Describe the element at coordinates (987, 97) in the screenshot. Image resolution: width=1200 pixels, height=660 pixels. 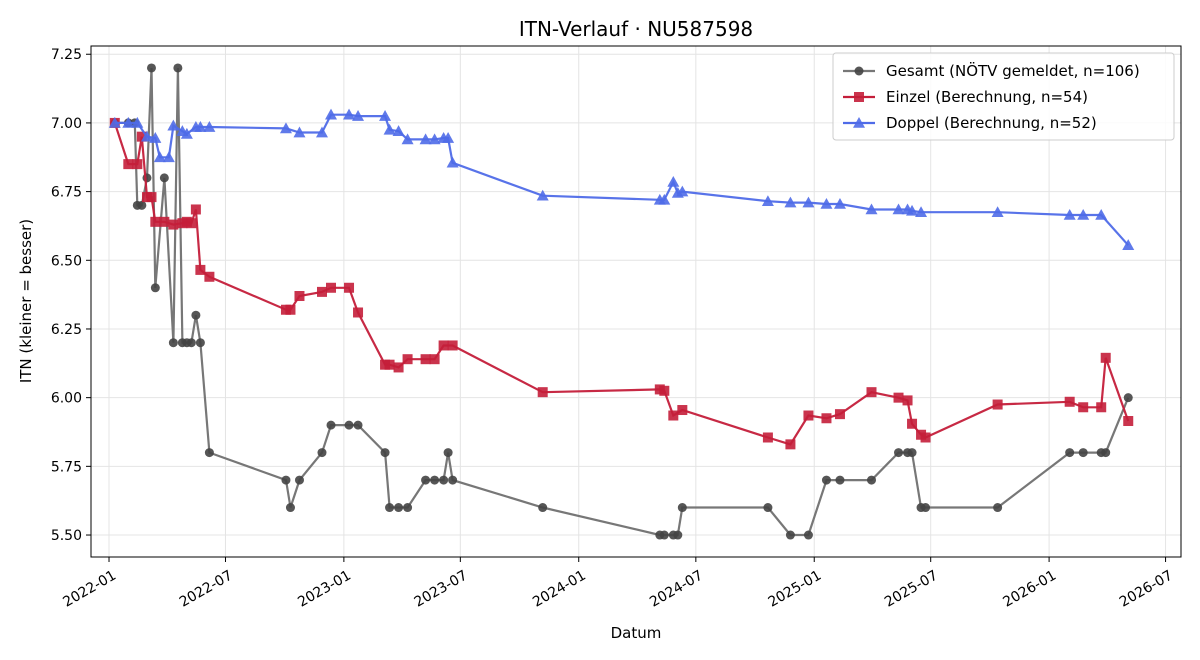
I see `legend-label-einzel: Einzel (Berechnung, n=54)` at that location.